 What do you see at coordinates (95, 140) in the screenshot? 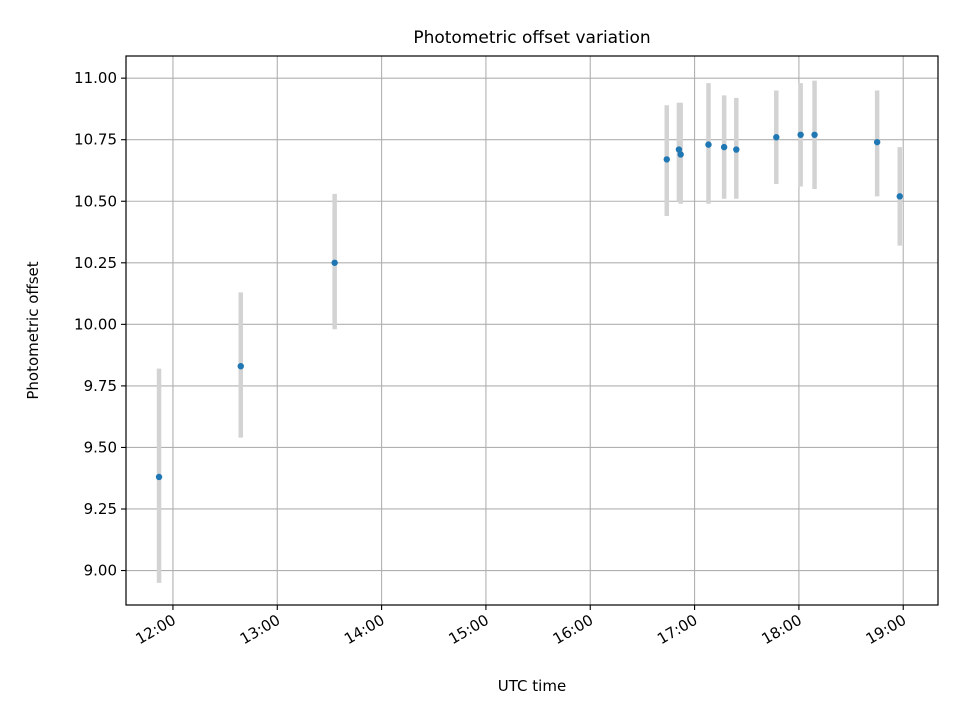
I see `y-tick-label: 10.75` at bounding box center [95, 140].